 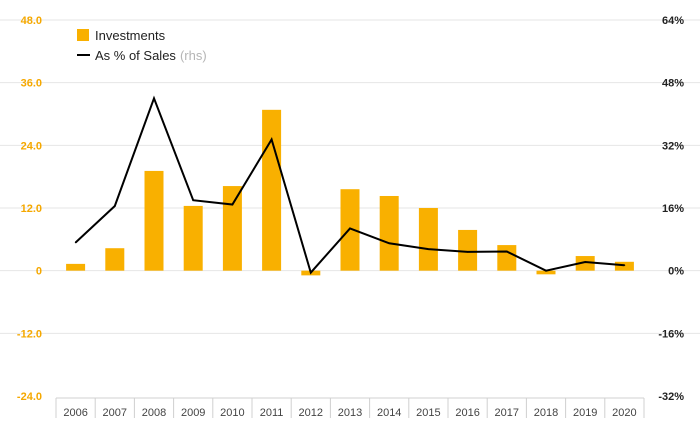 I want to click on left-axis: 48.0 36.0 24.0 12.0 0 -12.0 -24.0, so click(x=29, y=209).